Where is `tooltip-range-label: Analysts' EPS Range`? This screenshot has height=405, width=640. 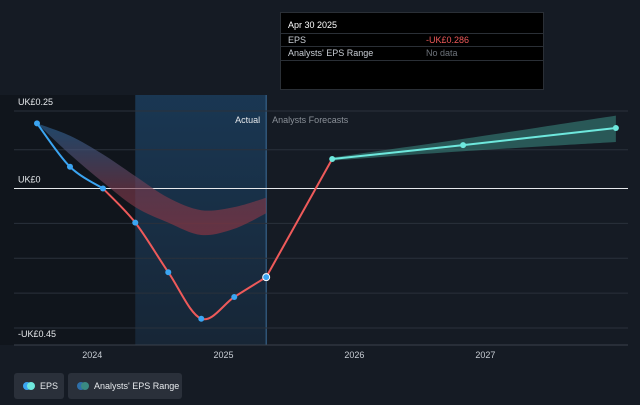 tooltip-range-label: Analysts' EPS Range is located at coordinates (331, 53).